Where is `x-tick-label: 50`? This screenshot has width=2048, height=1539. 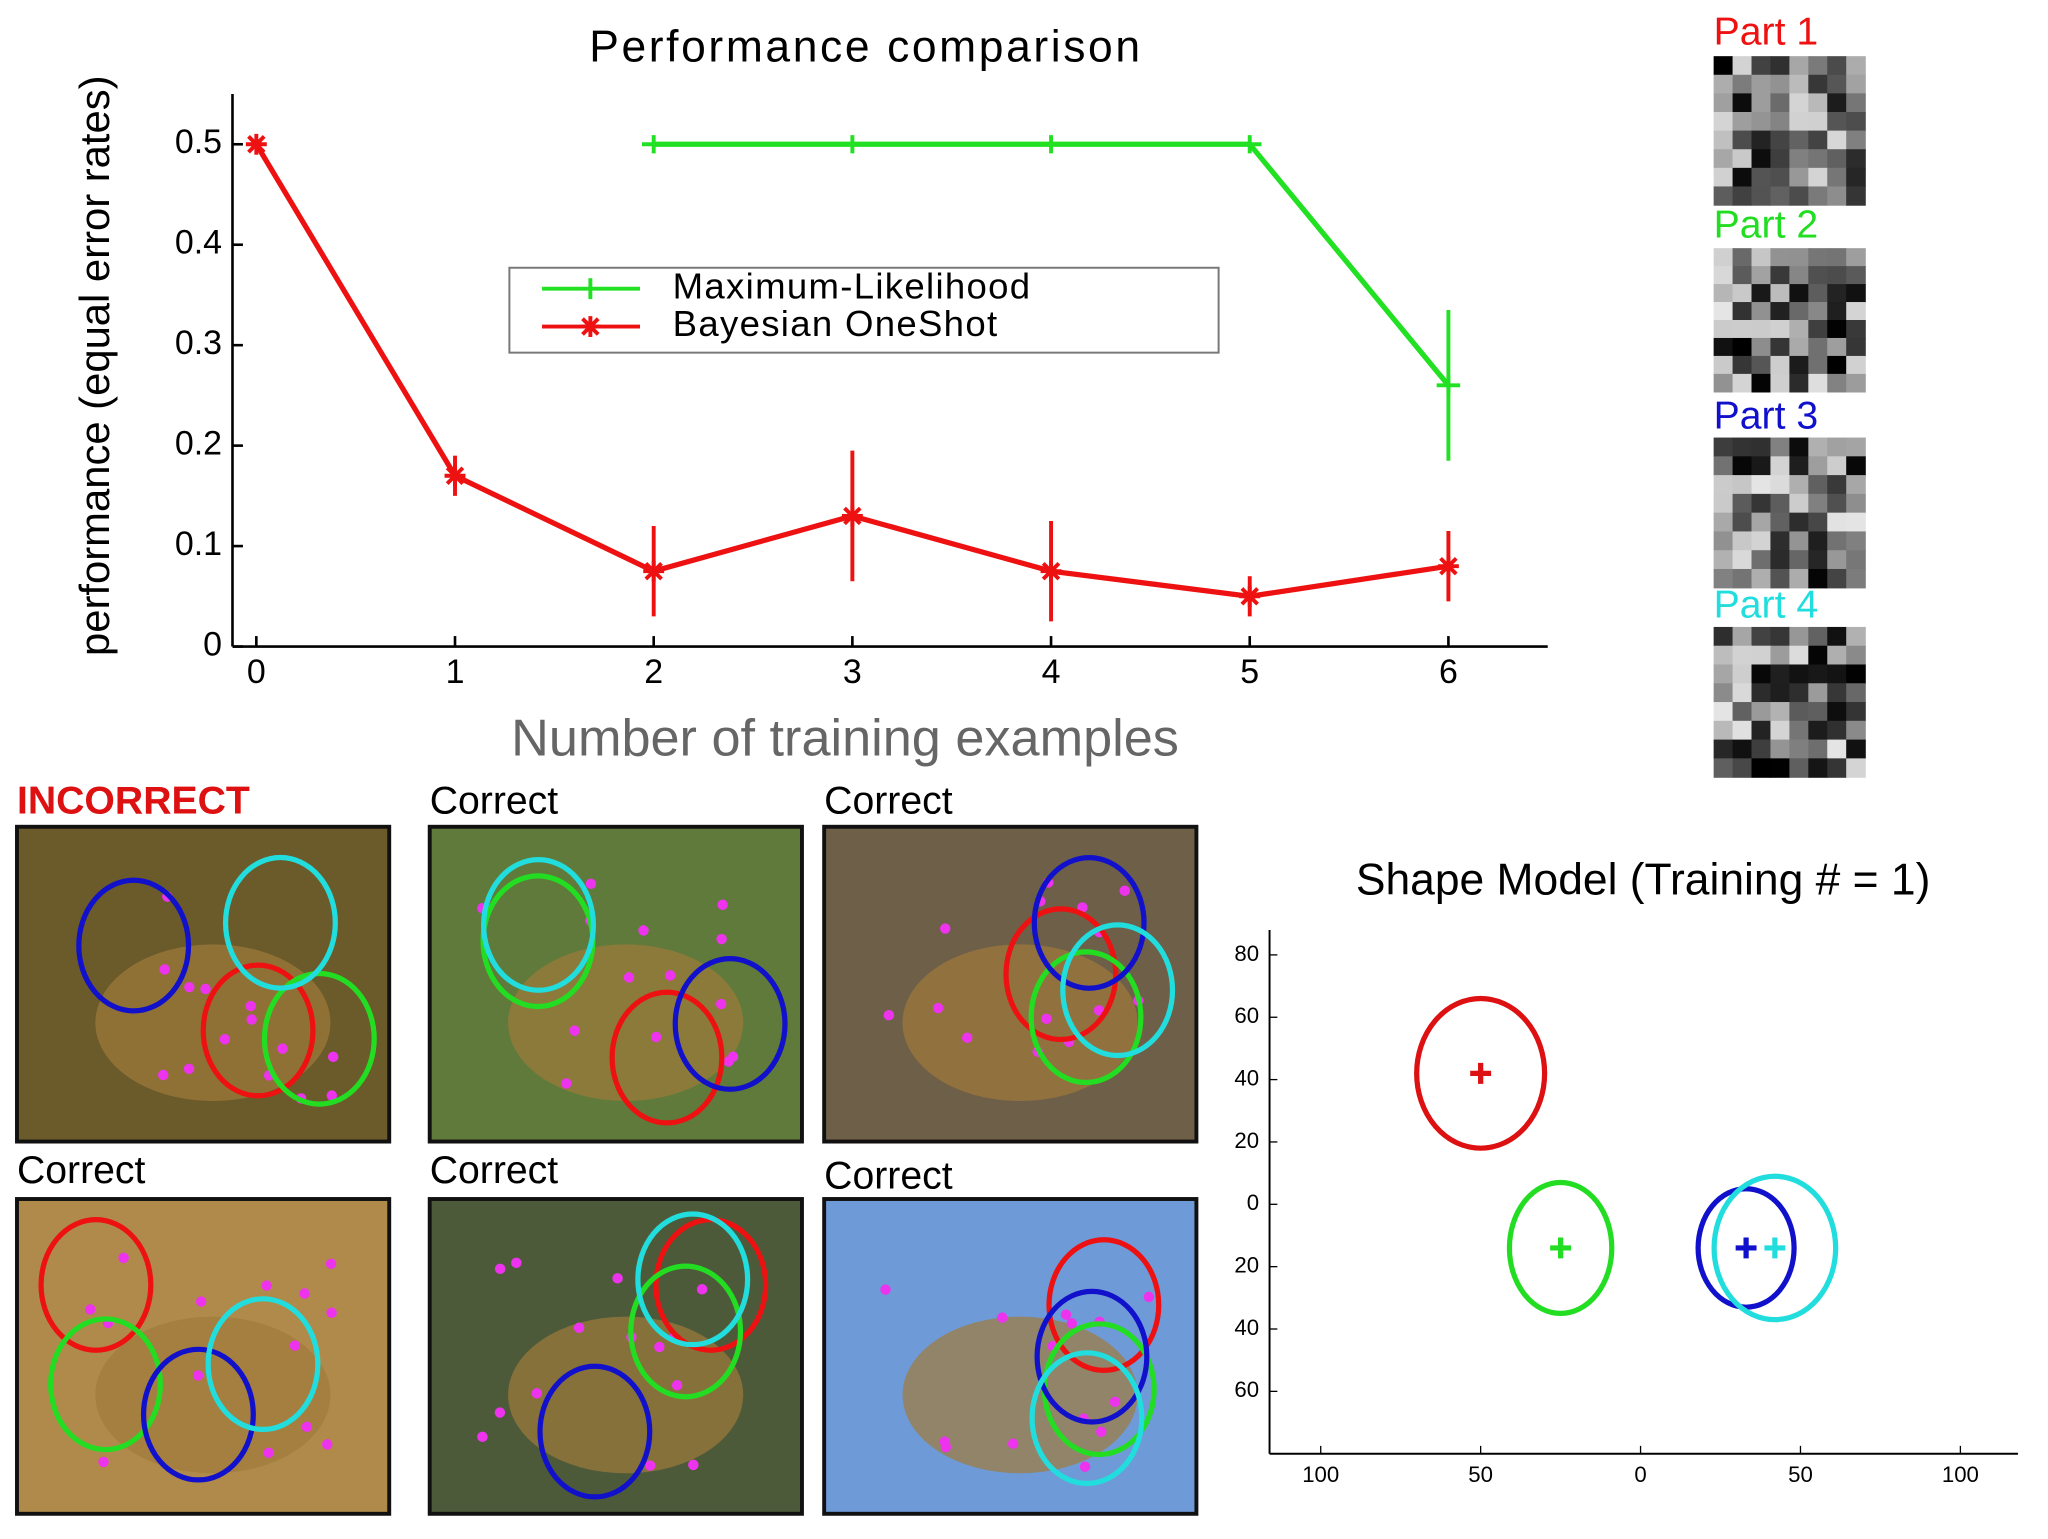 x-tick-label: 50 is located at coordinates (1480, 1474).